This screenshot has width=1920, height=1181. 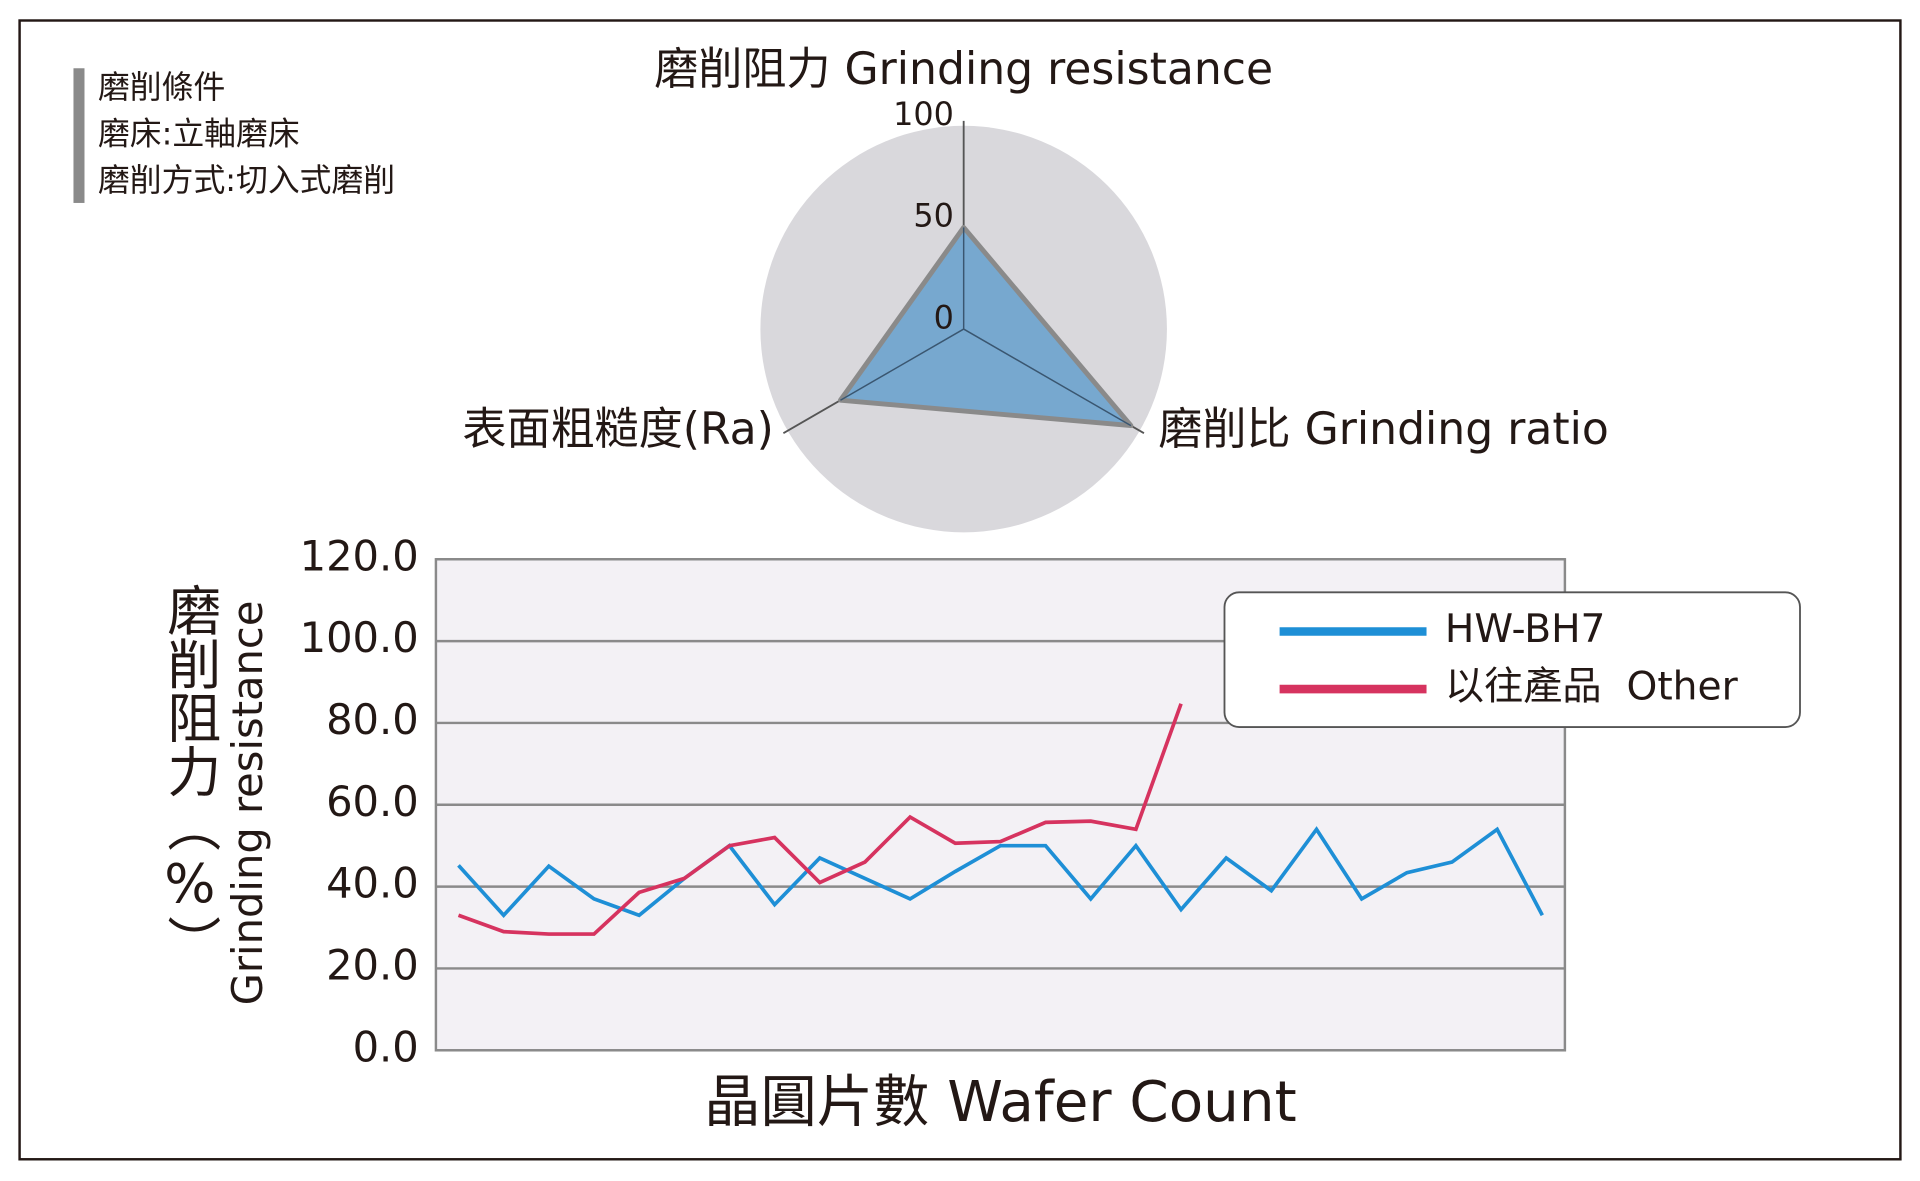 I want to click on note-bar, so click(x=79, y=135).